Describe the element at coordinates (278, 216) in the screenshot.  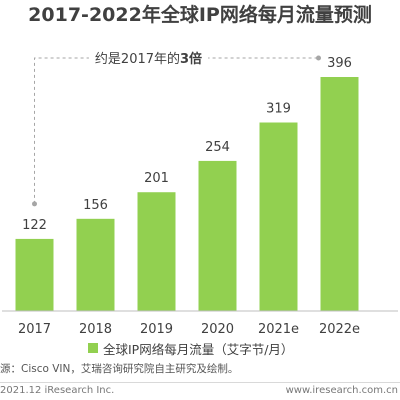
I see `bar-2021e` at that location.